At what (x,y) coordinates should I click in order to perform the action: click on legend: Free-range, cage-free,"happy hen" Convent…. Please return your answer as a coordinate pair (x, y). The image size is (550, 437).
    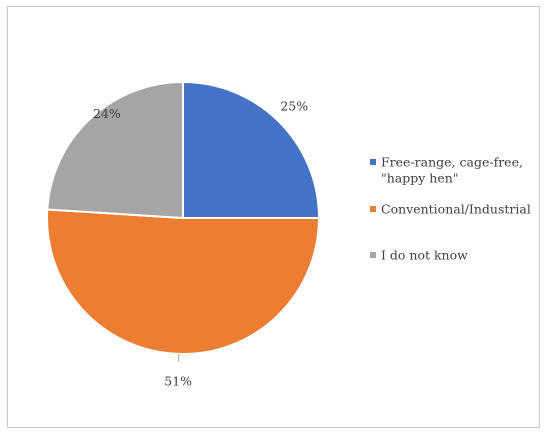
    Looking at the image, I should click on (450, 209).